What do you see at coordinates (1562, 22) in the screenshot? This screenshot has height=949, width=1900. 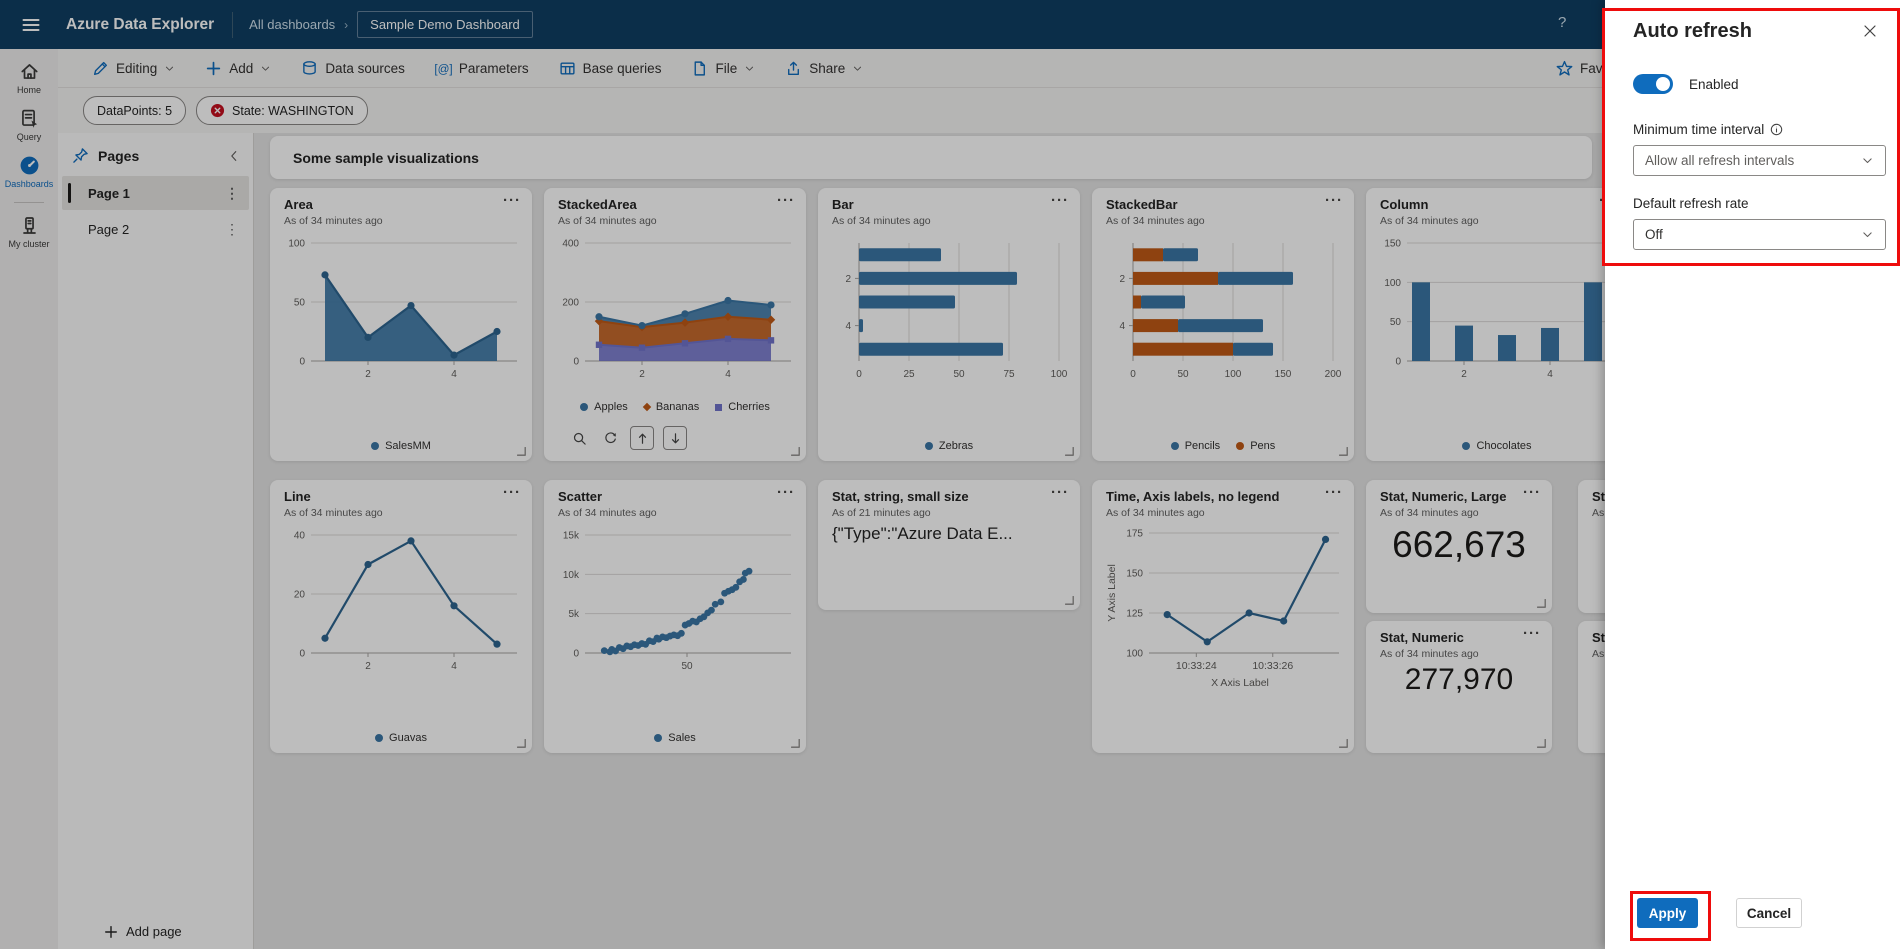 I see `help-icon: ?` at bounding box center [1562, 22].